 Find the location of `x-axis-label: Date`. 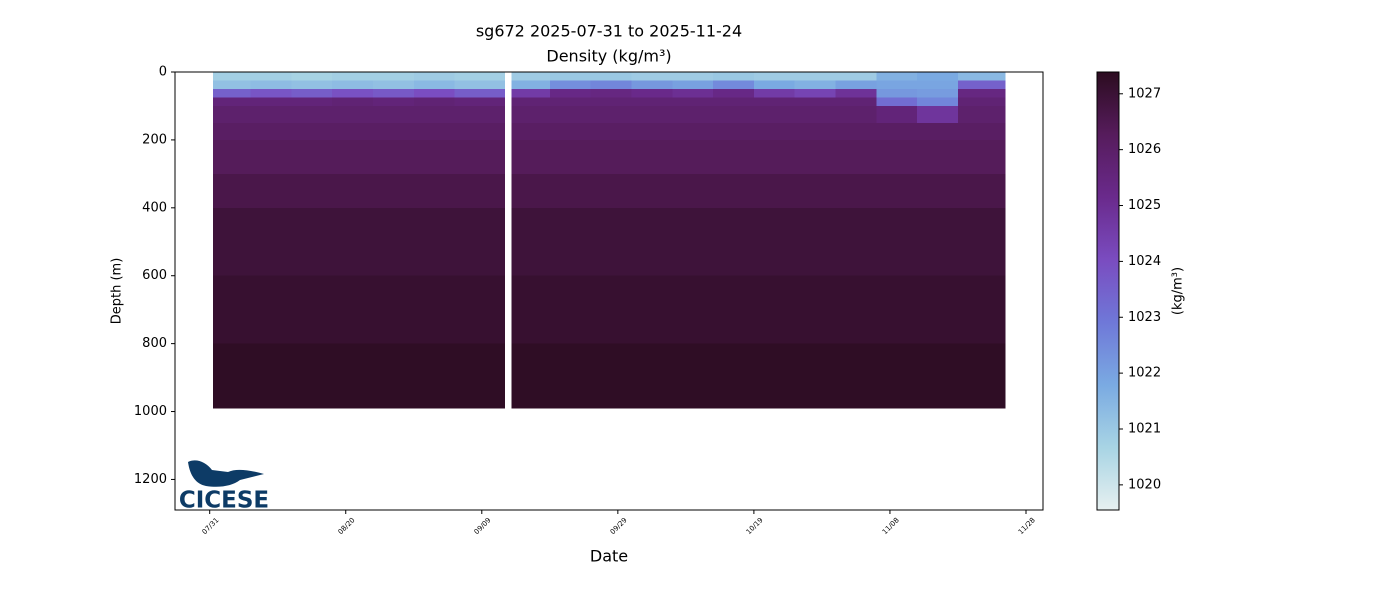

x-axis-label: Date is located at coordinates (609, 556).